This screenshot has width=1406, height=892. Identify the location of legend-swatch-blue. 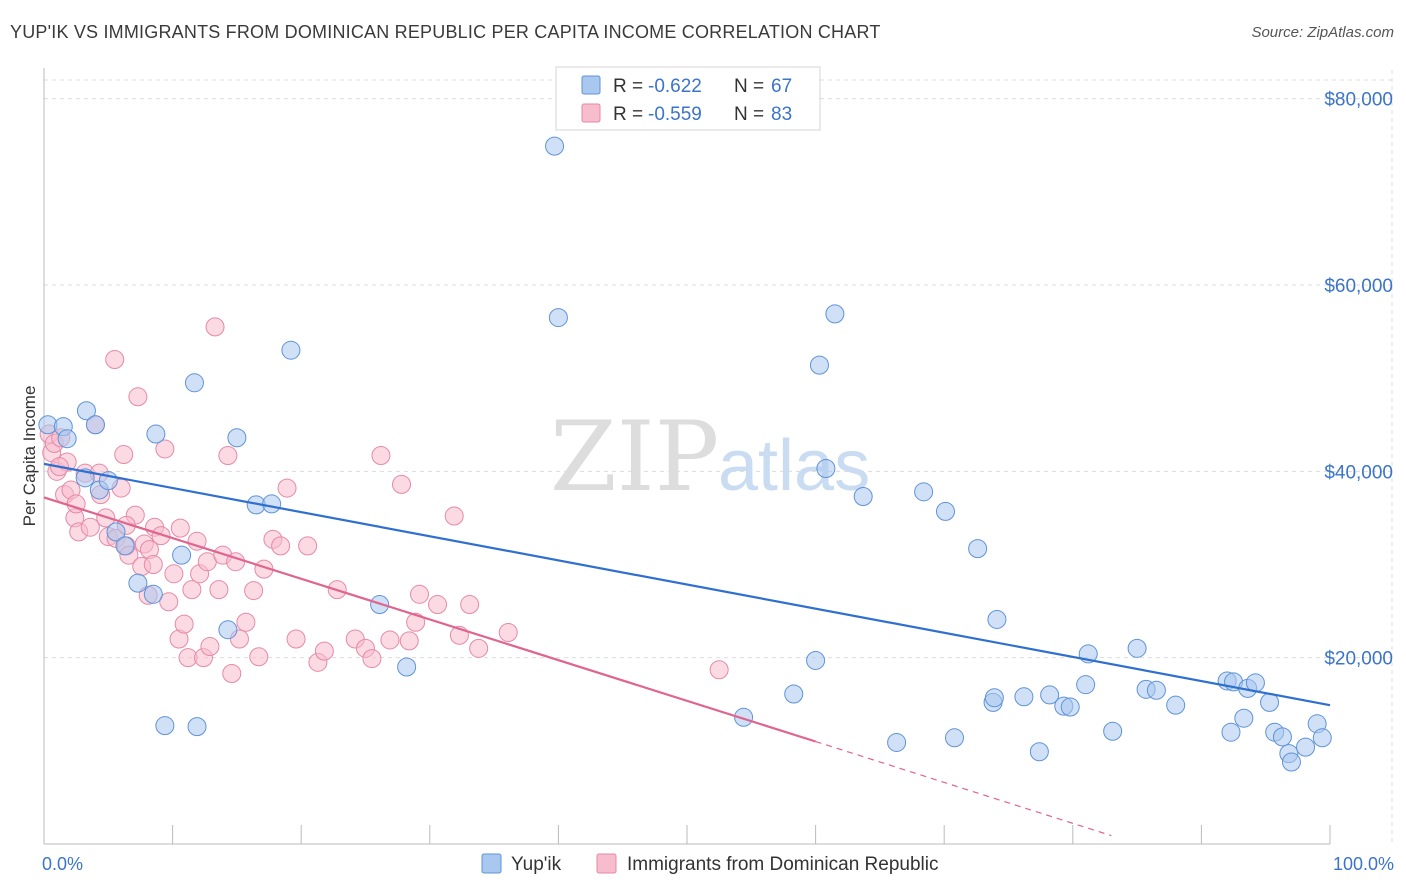
(591, 85).